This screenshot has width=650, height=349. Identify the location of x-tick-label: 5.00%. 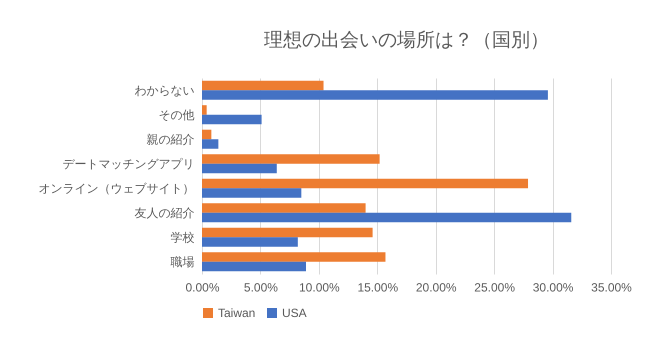
(261, 287).